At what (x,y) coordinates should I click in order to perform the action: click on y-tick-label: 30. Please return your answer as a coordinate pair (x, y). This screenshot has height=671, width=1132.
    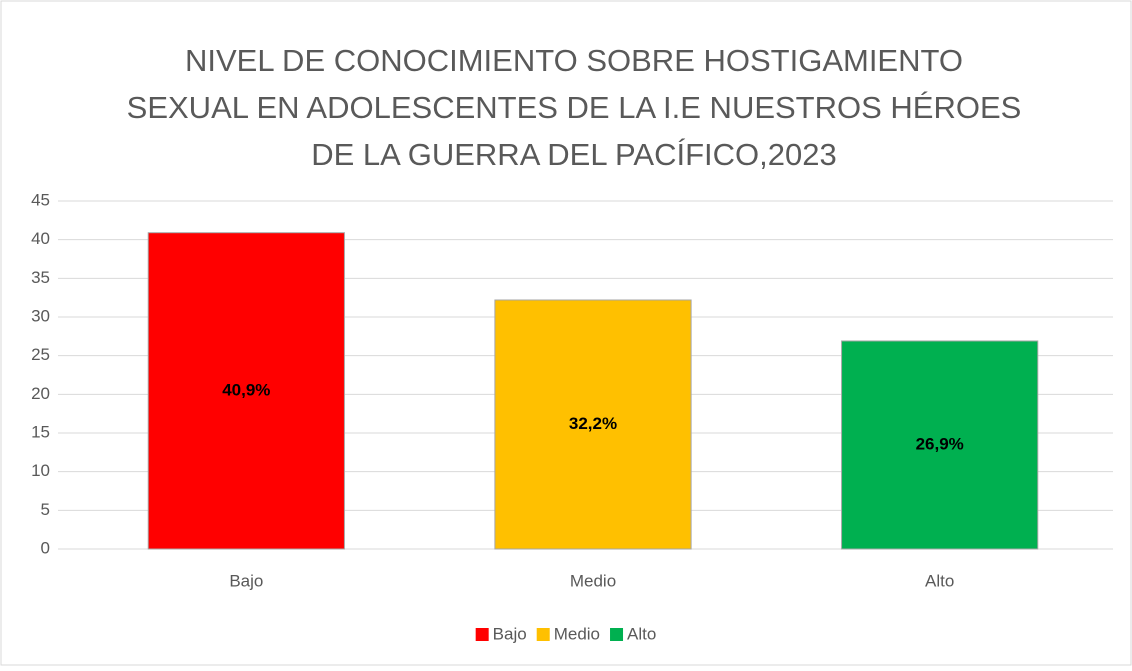
    Looking at the image, I should click on (40, 315).